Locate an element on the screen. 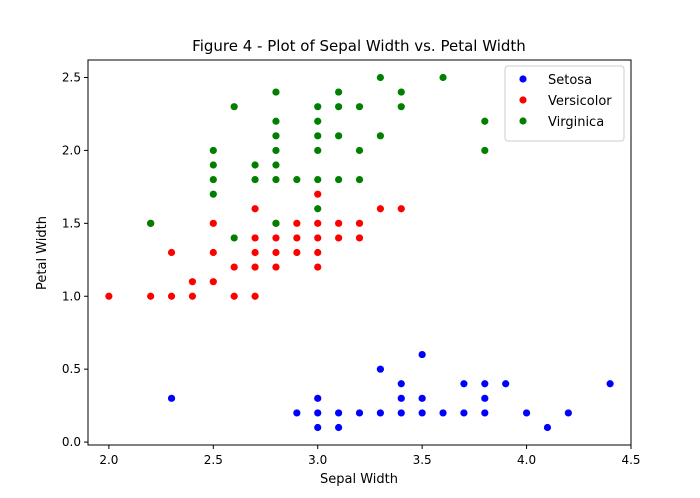 The width and height of the screenshot is (700, 498). y-axis: 0.0 0.5 1.0 1.5 2.0 2.5 is located at coordinates (75, 260).